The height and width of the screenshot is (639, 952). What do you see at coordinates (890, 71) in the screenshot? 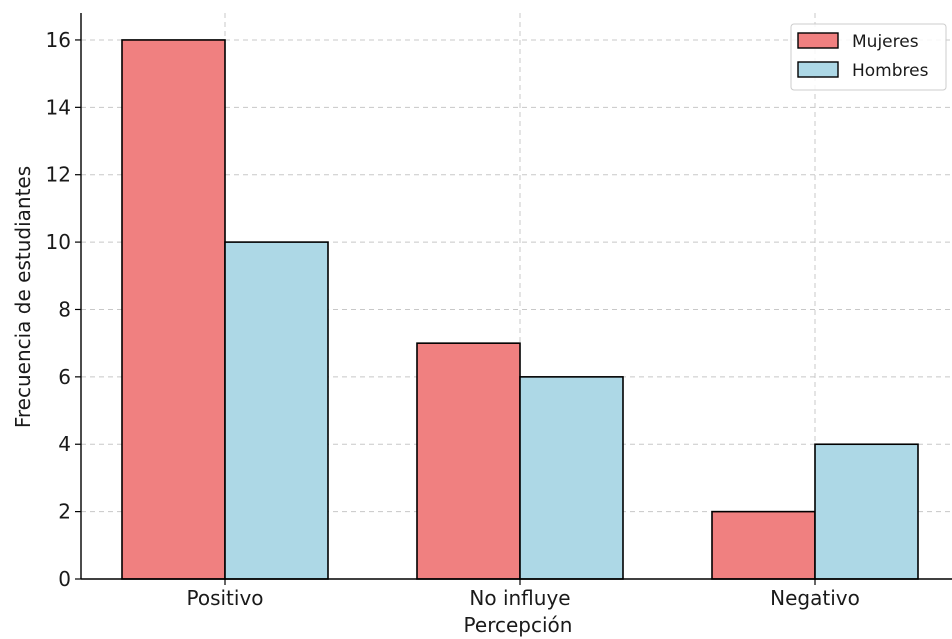
I see `legend-label-hombres: Hombres` at bounding box center [890, 71].